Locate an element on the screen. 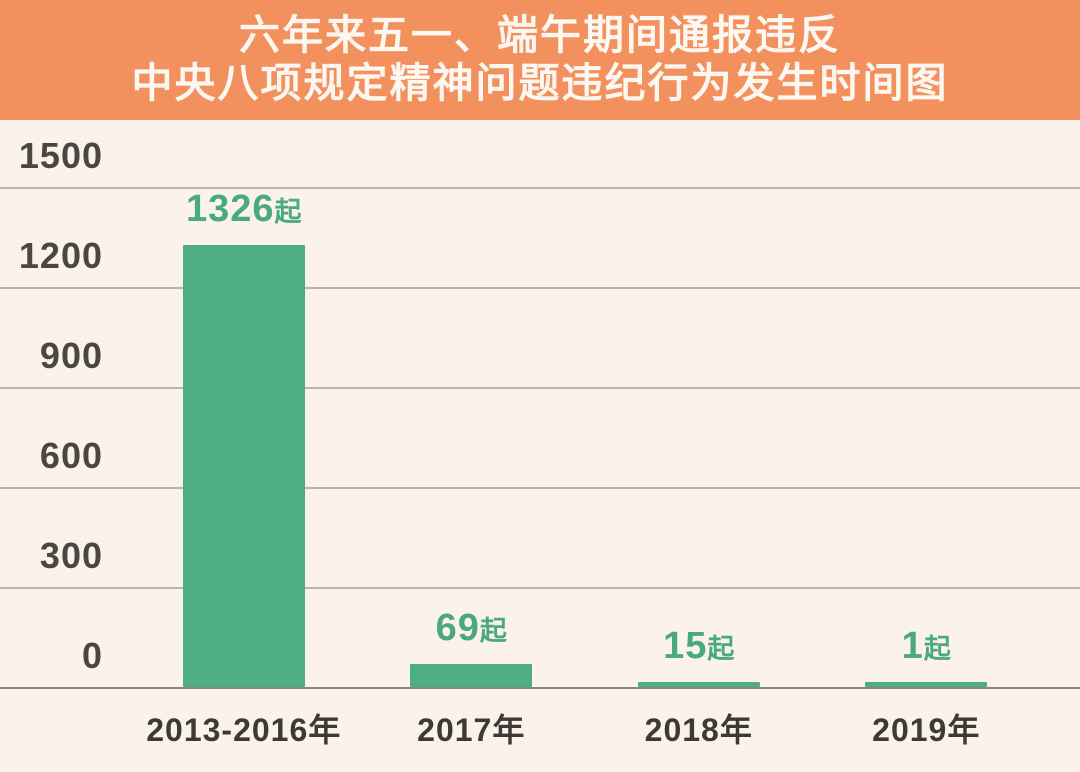 The height and width of the screenshot is (772, 1080). bar-value-label: 1326起 is located at coordinates (244, 209).